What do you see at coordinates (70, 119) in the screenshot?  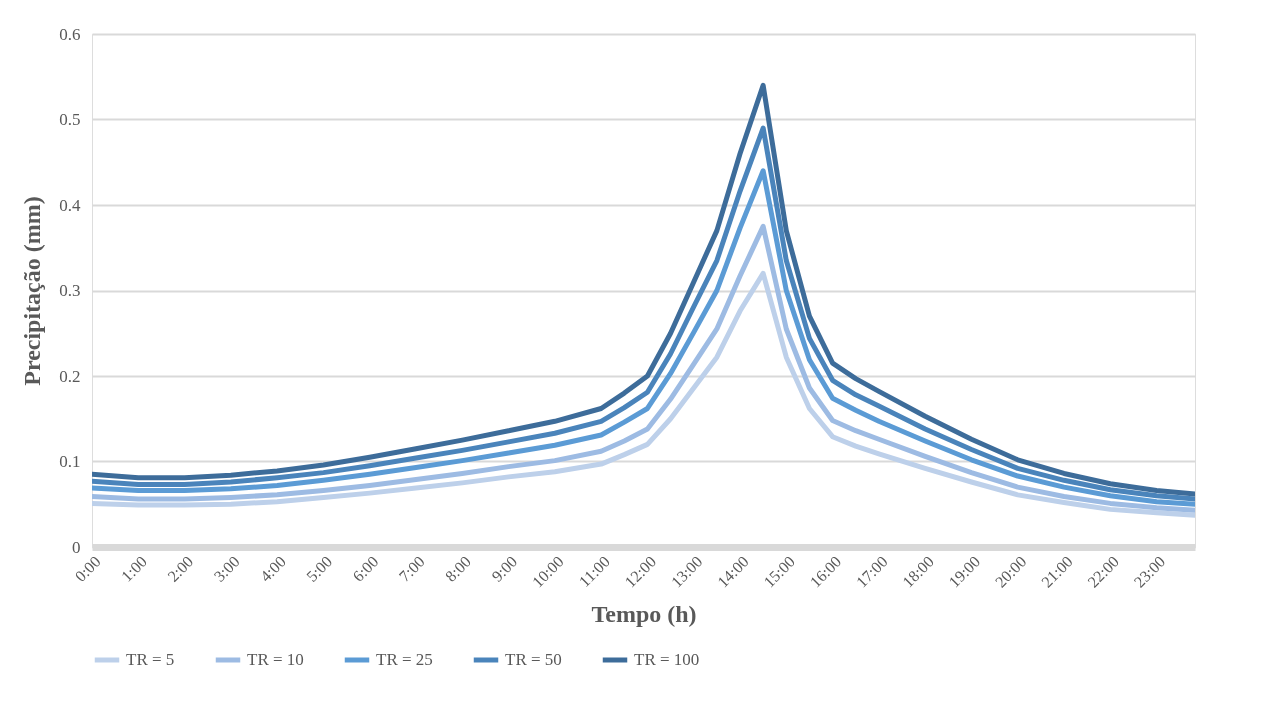 I see `y-tick-label: 0.5` at bounding box center [70, 119].